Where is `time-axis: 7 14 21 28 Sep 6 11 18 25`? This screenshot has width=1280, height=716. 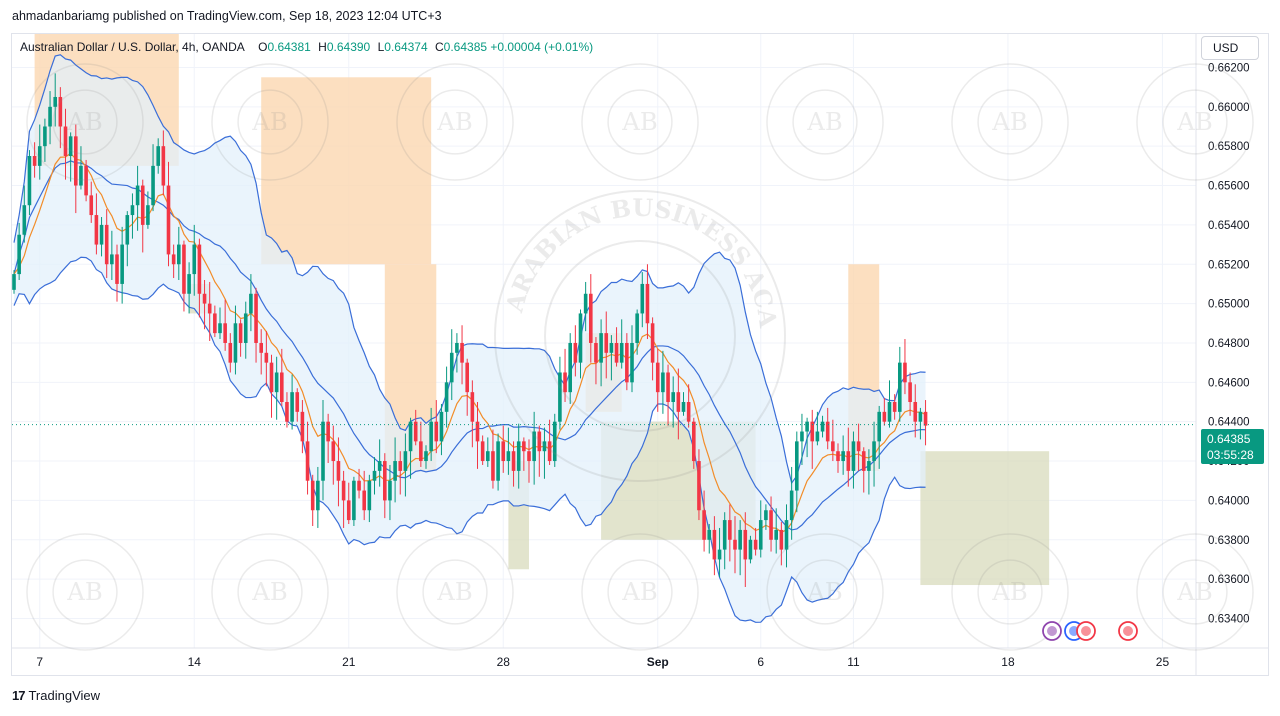
time-axis: 7 14 21 28 Sep 6 11 18 25 is located at coordinates (602, 662).